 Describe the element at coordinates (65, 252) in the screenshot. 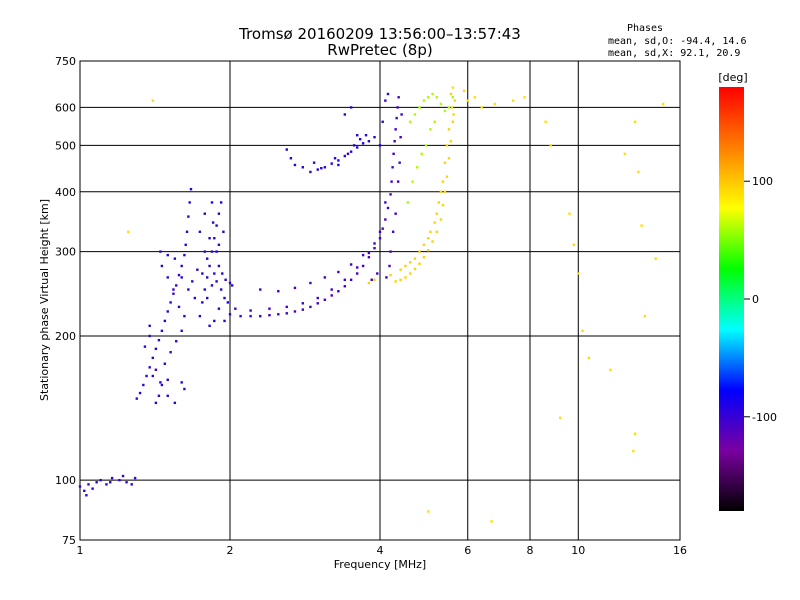

I see `y-tick-label: 300` at that location.